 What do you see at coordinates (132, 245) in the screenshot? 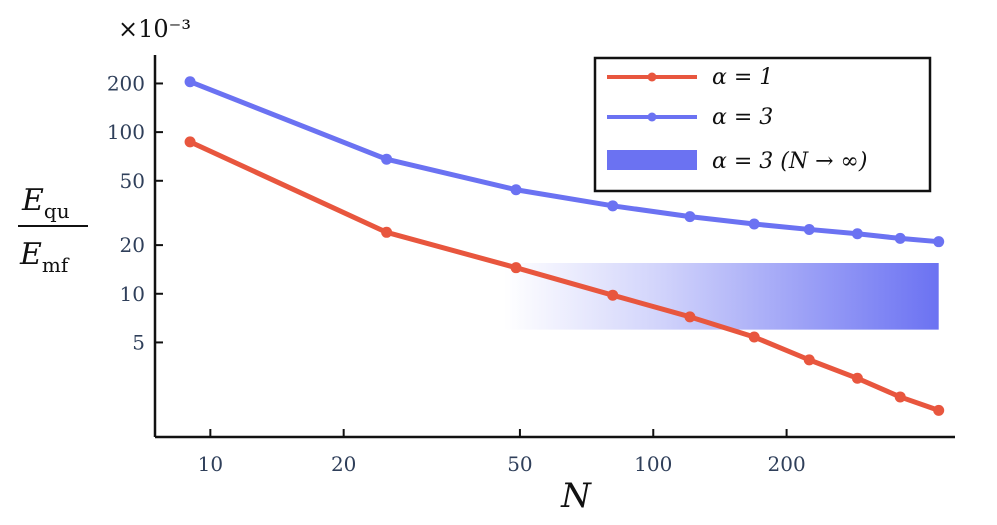
I see `y-tick-label: 20` at bounding box center [132, 245].